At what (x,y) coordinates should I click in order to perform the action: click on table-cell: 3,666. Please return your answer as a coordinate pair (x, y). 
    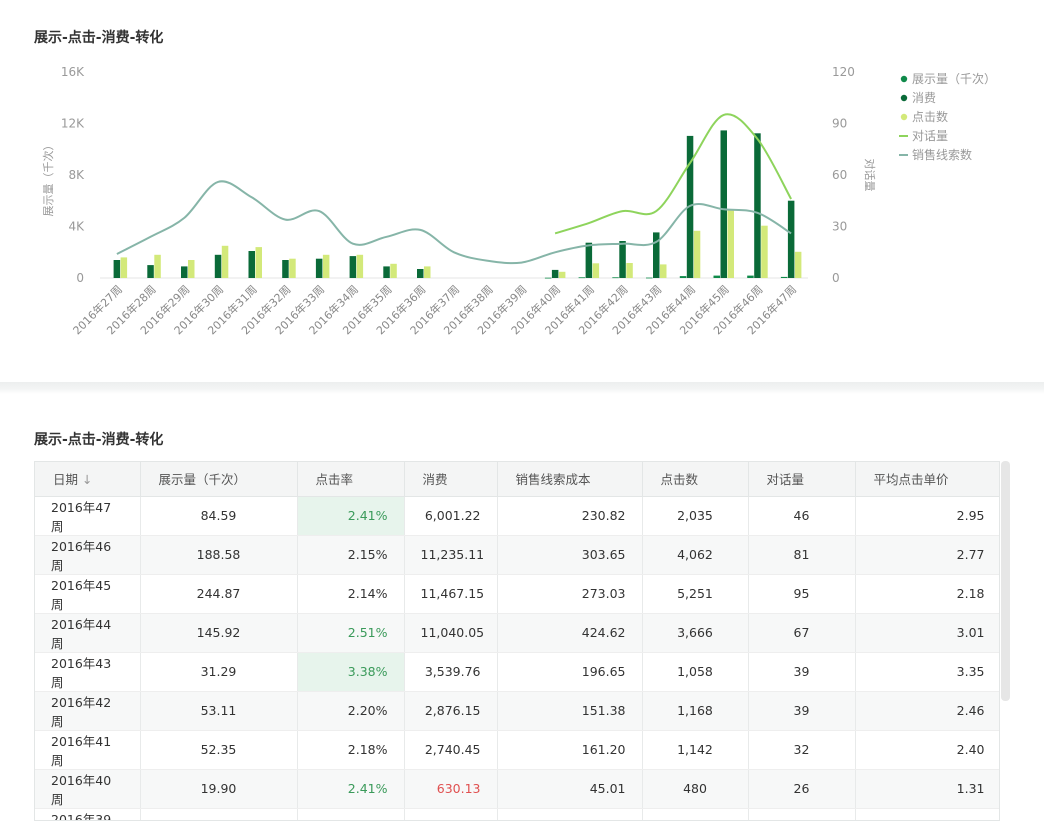
    Looking at the image, I should click on (695, 633).